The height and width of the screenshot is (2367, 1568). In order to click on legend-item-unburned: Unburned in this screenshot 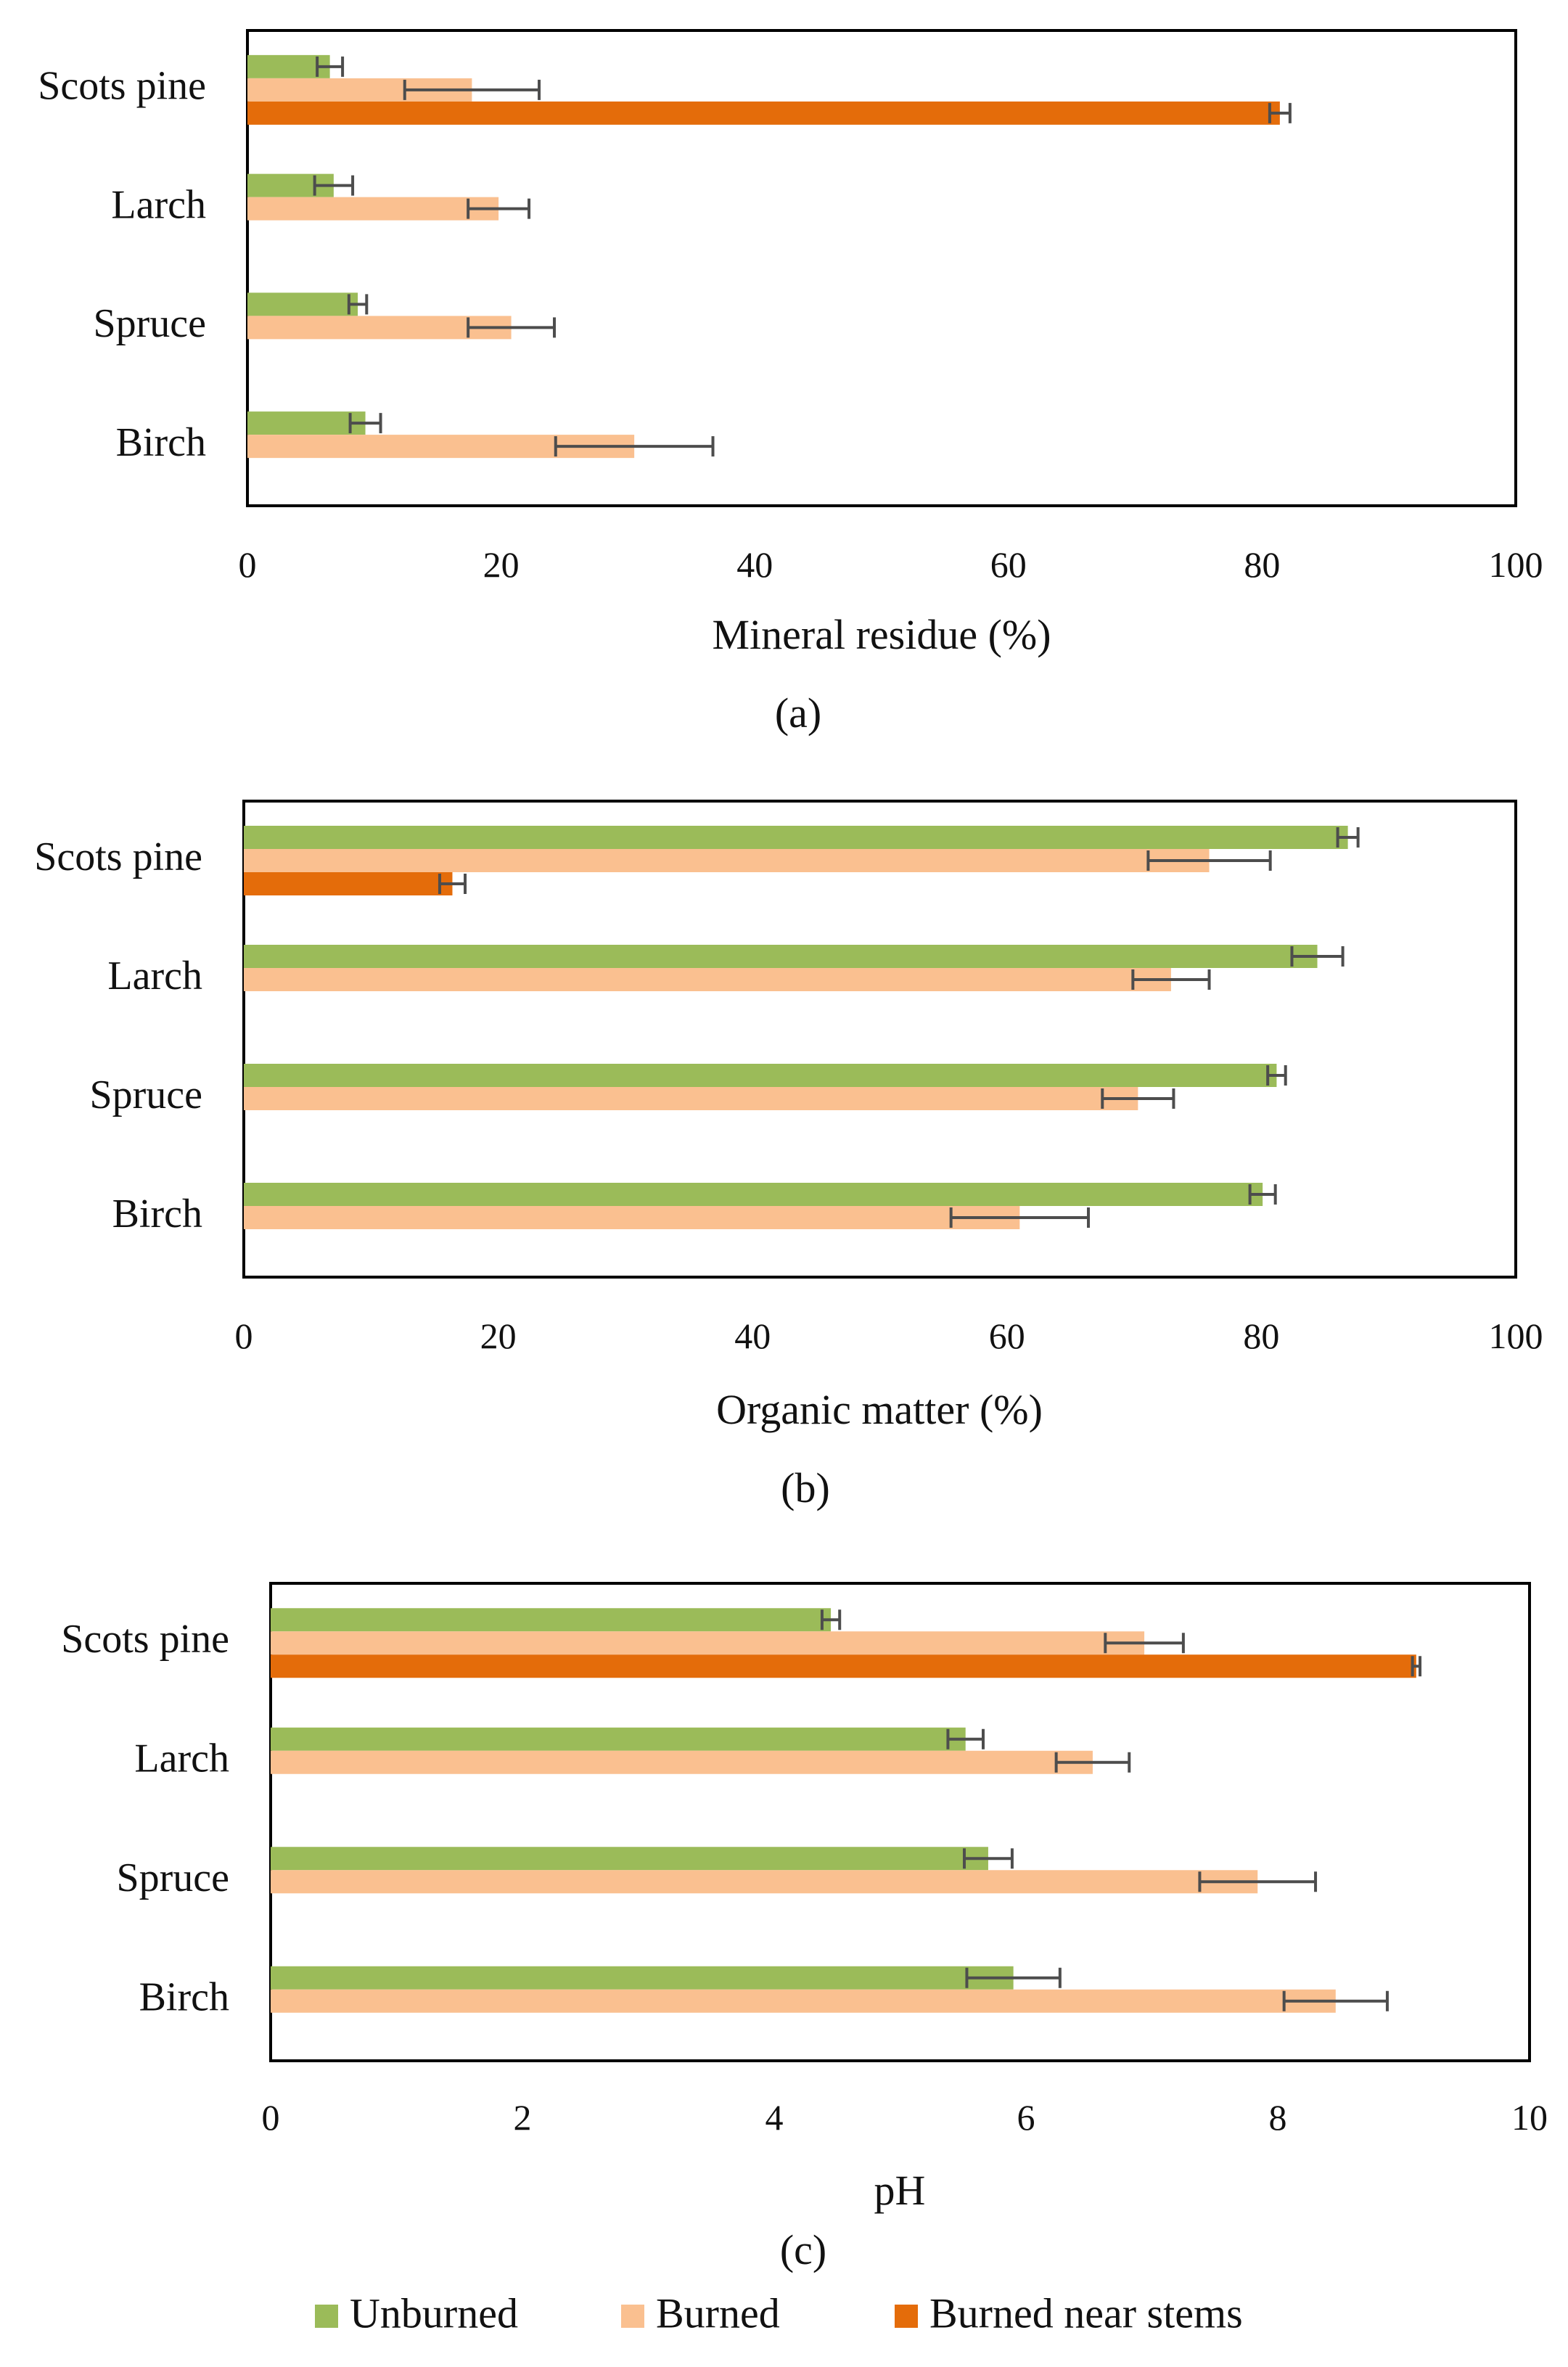, I will do `click(416, 2313)`.